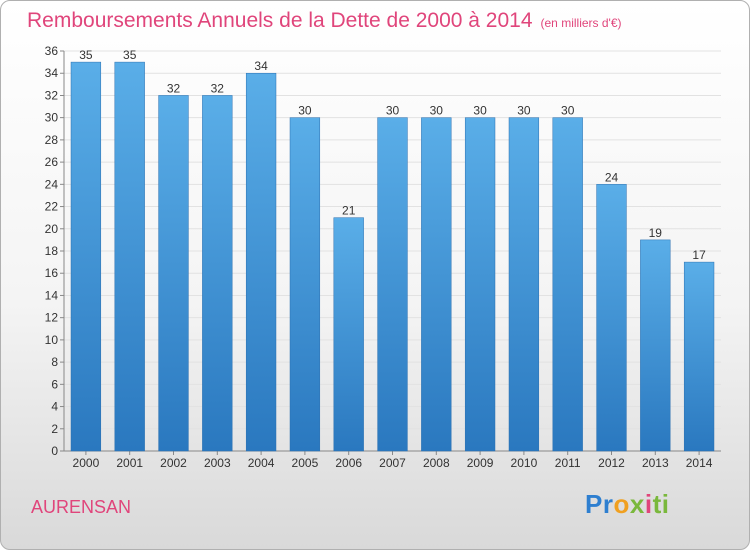 The image size is (750, 550). I want to click on x-tick-label-2011: 2011, so click(568, 463).